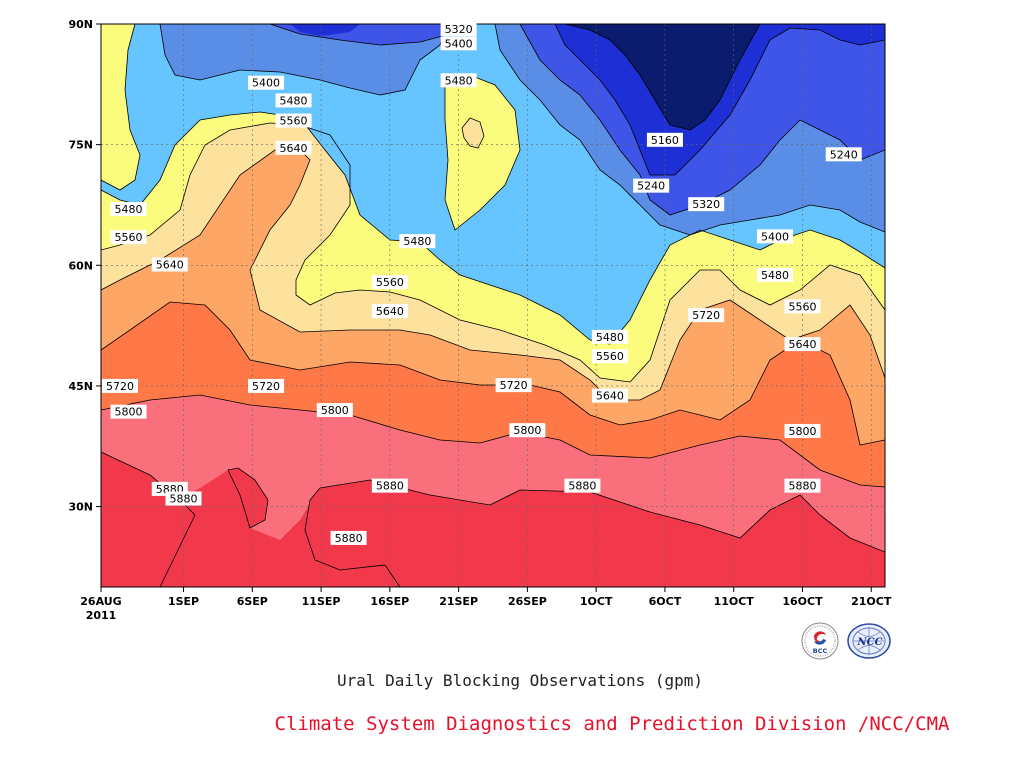 This screenshot has width=1024, height=768. I want to click on contour-label-5240: 5240, so click(651, 185).